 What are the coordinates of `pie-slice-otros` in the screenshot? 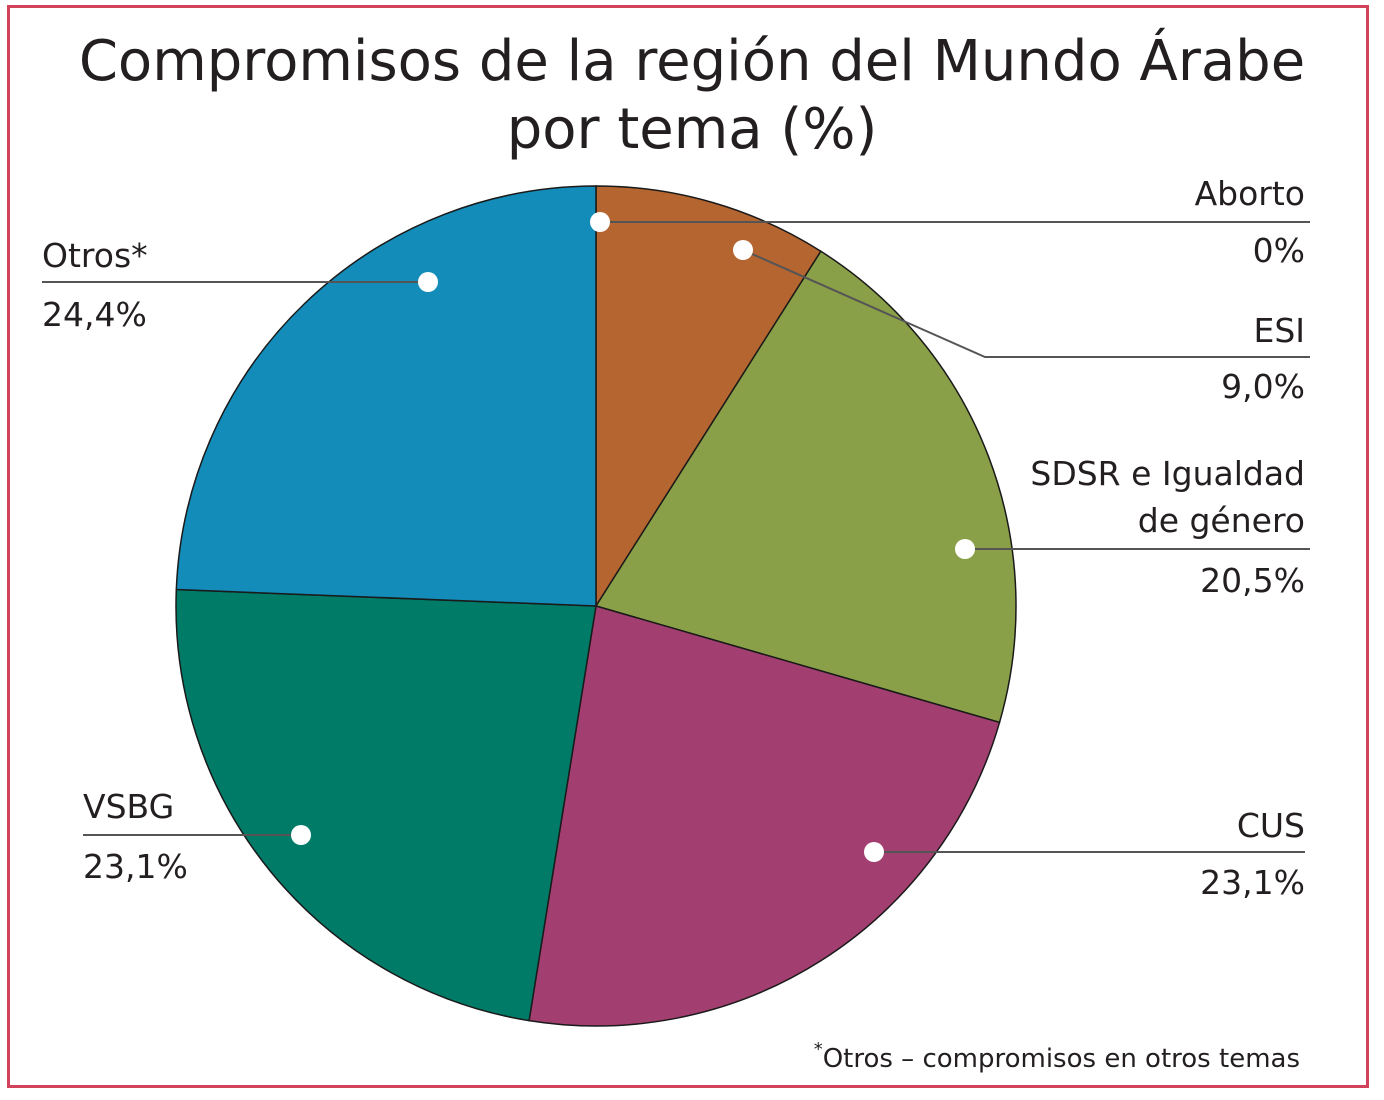 It's located at (386, 396).